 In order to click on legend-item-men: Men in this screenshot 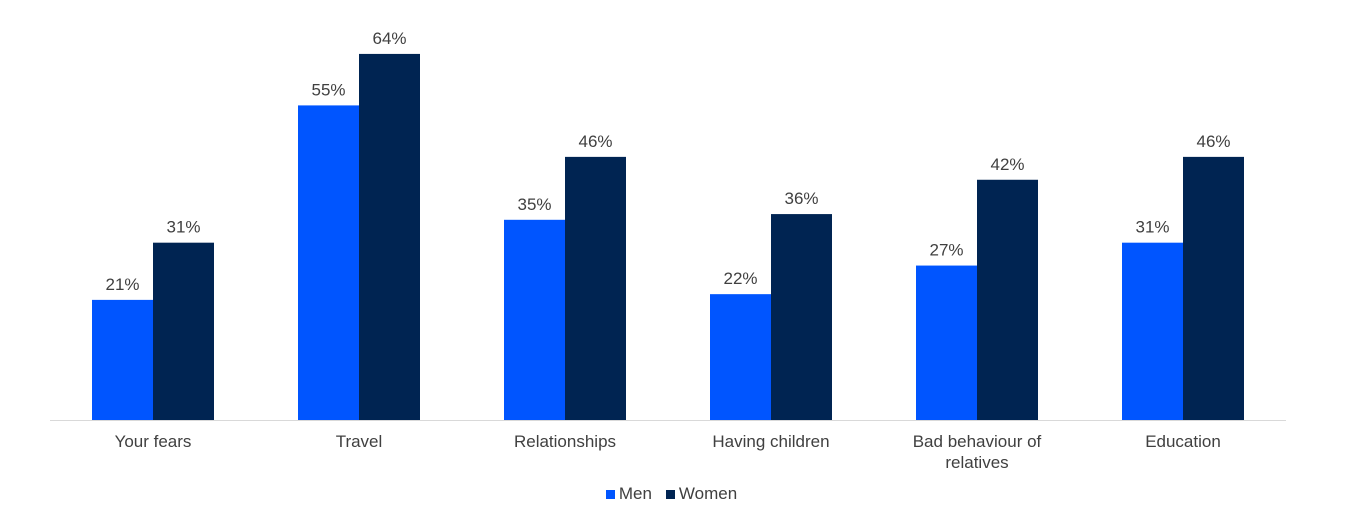, I will do `click(628, 494)`.